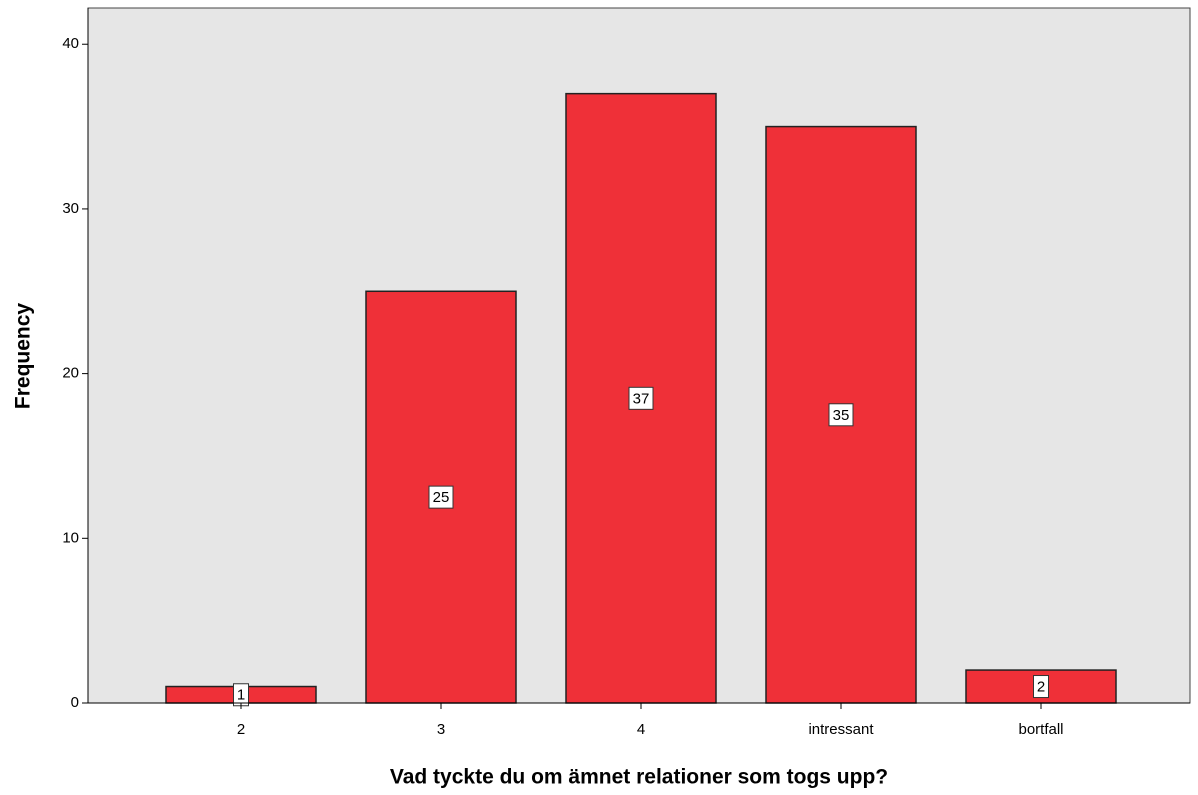  I want to click on y-tick-label: 40, so click(70, 43).